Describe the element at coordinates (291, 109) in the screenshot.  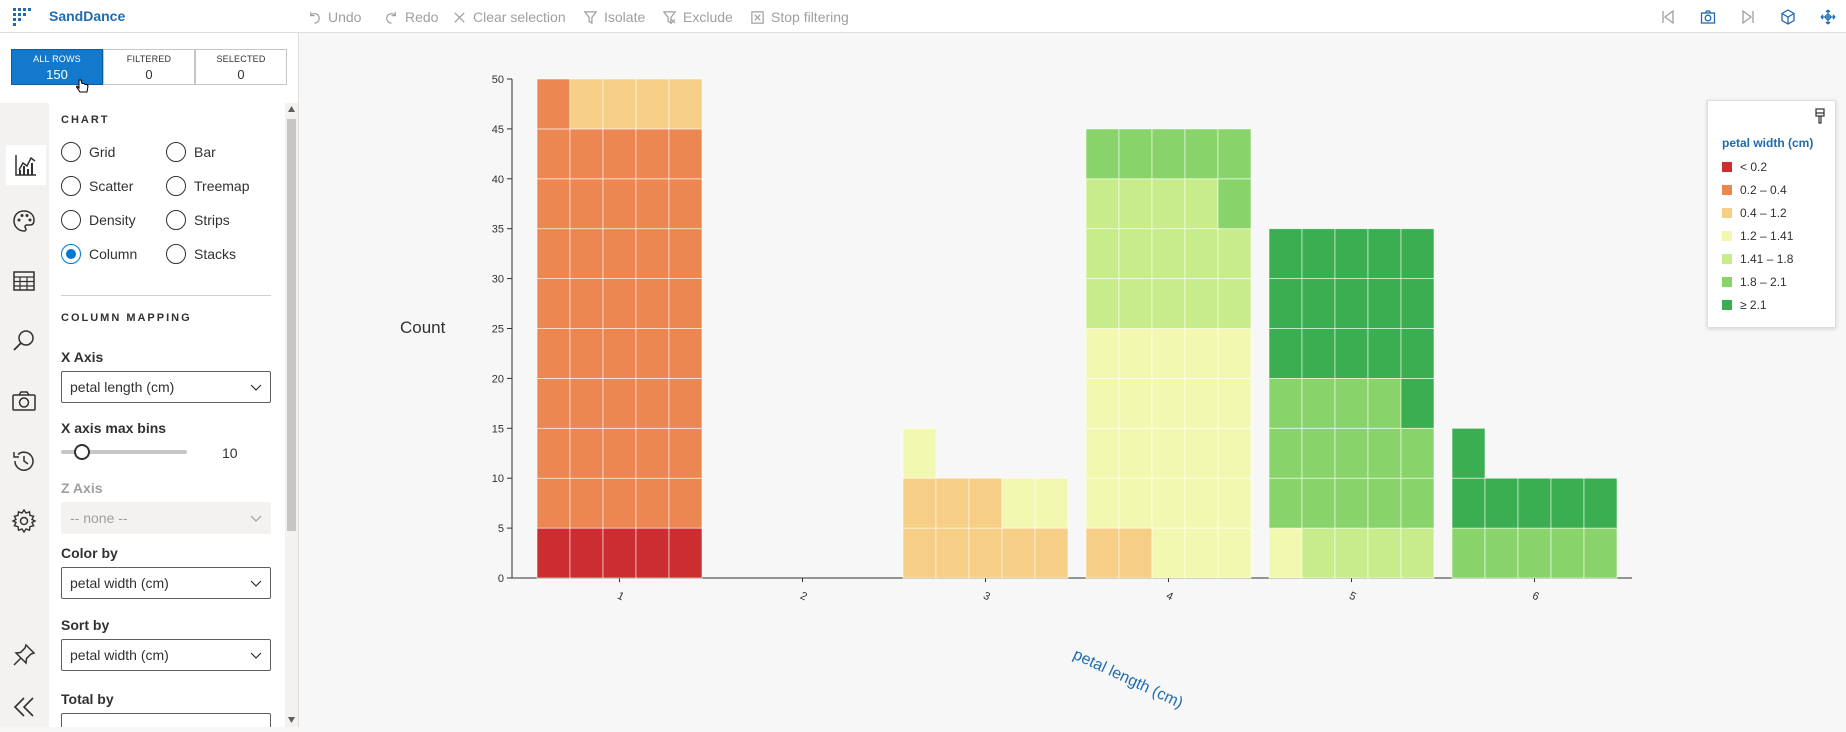
I see `scroll-up-icon` at that location.